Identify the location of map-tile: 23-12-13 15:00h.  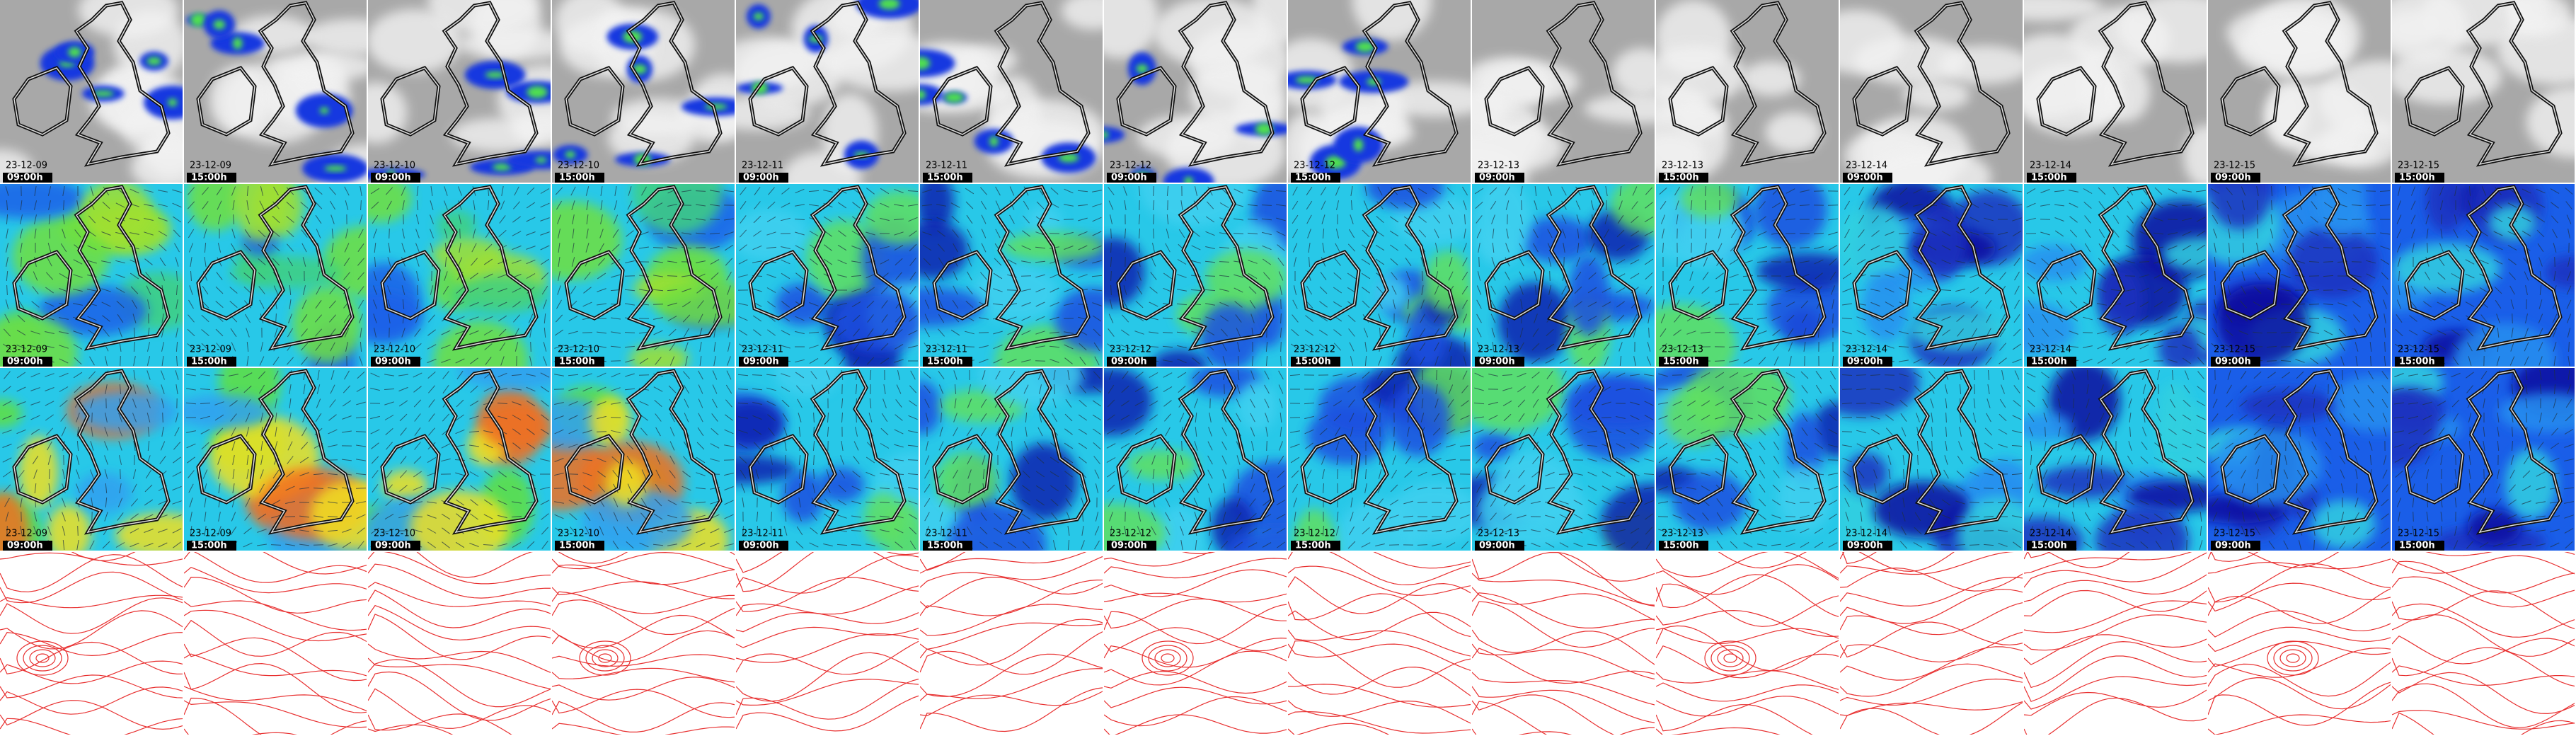
(1747, 460).